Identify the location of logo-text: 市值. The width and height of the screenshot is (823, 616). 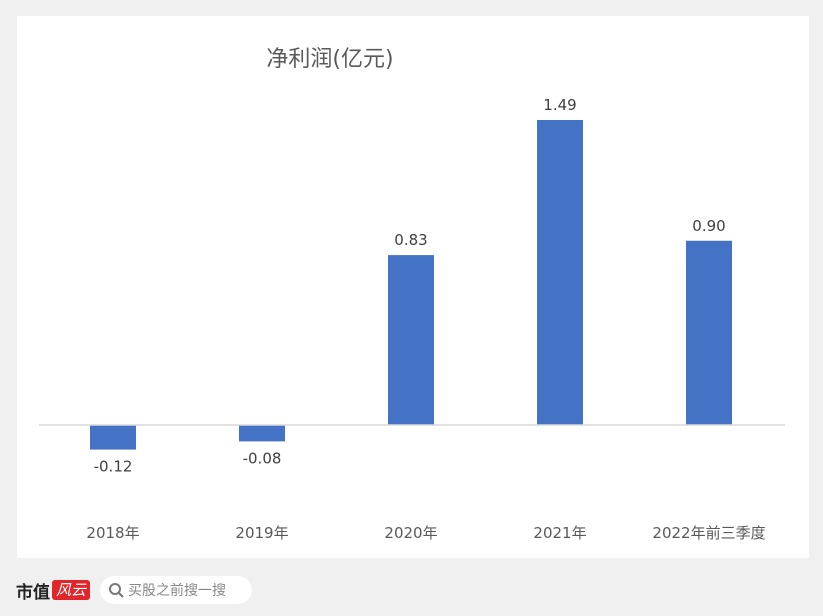
(33, 592).